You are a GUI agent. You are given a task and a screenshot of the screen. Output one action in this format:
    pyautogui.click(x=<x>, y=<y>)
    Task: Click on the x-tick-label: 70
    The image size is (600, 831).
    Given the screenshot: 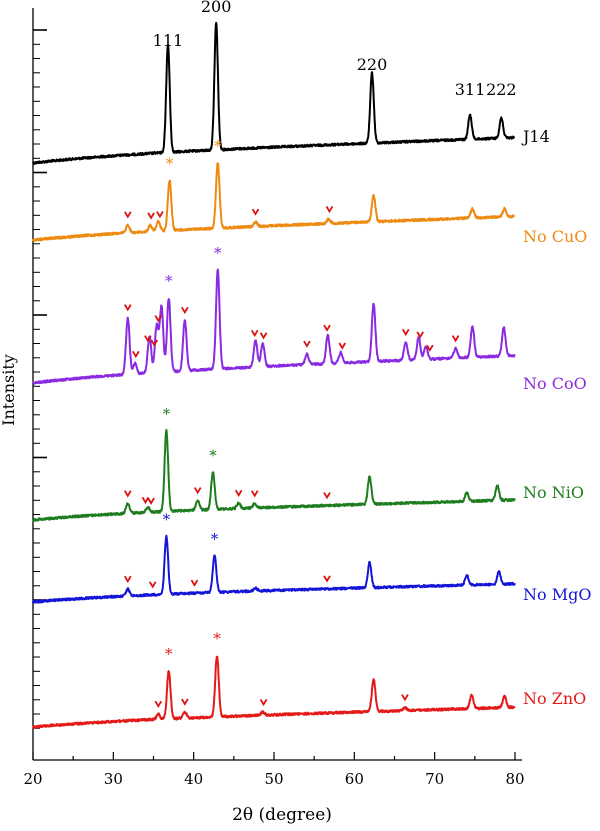 What is the action you would take?
    pyautogui.click(x=434, y=779)
    